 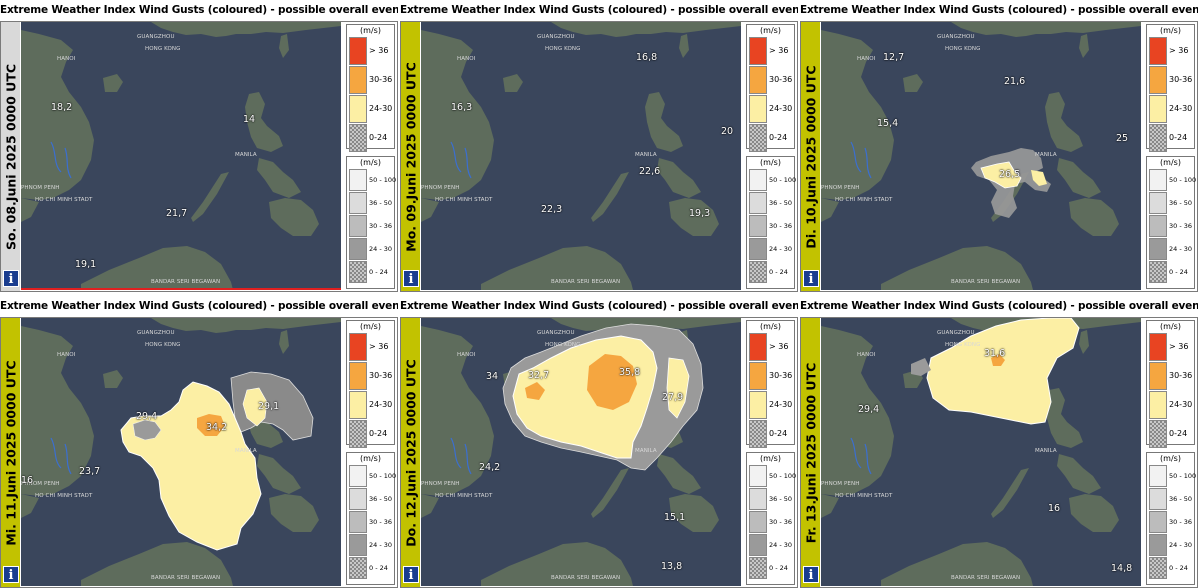 I want to click on city-label: HANOI, so click(x=466, y=355).